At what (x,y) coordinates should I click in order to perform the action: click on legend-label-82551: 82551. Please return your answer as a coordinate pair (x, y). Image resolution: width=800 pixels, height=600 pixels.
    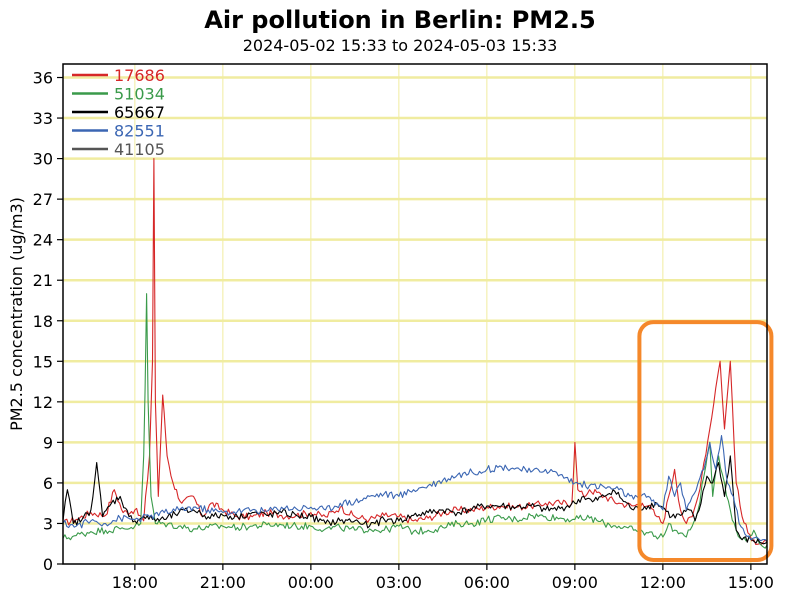
    Looking at the image, I should click on (139, 131).